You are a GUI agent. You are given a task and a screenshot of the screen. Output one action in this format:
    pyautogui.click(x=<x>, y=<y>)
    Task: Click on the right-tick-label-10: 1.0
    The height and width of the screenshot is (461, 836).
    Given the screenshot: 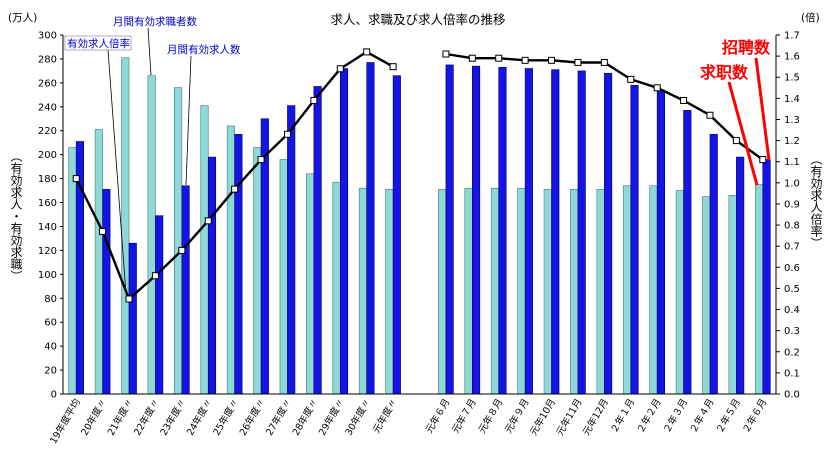 What is the action you would take?
    pyautogui.click(x=792, y=183)
    